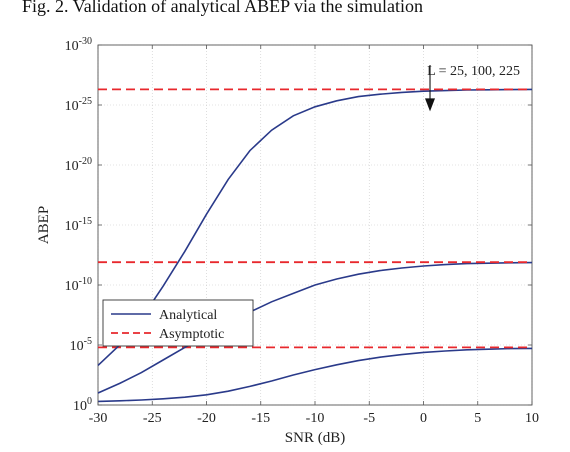  Describe the element at coordinates (78, 165) in the screenshot. I see `y-tick-label: 10⁻²⁰` at that location.